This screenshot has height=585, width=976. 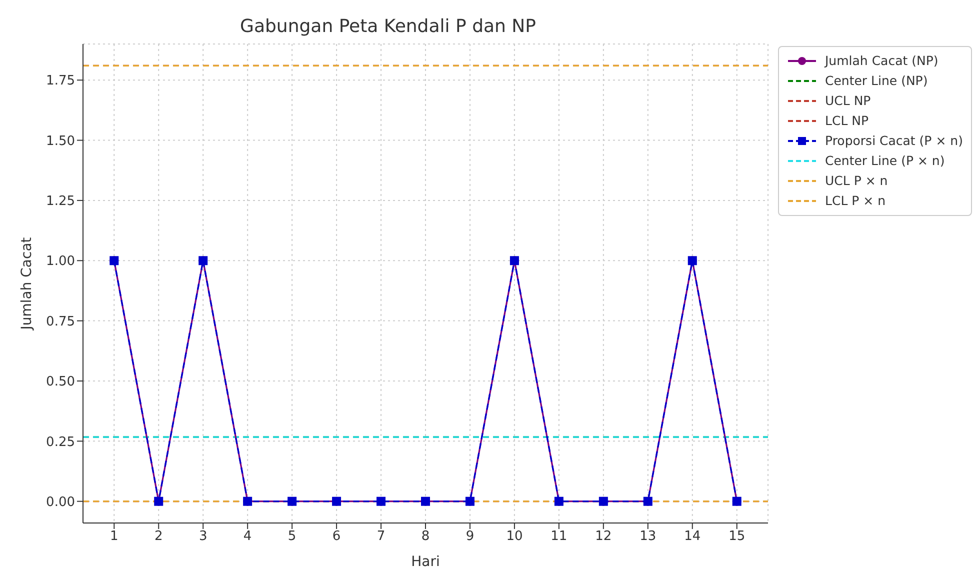 What do you see at coordinates (203, 536) in the screenshot?
I see `x-tick-label: 3` at bounding box center [203, 536].